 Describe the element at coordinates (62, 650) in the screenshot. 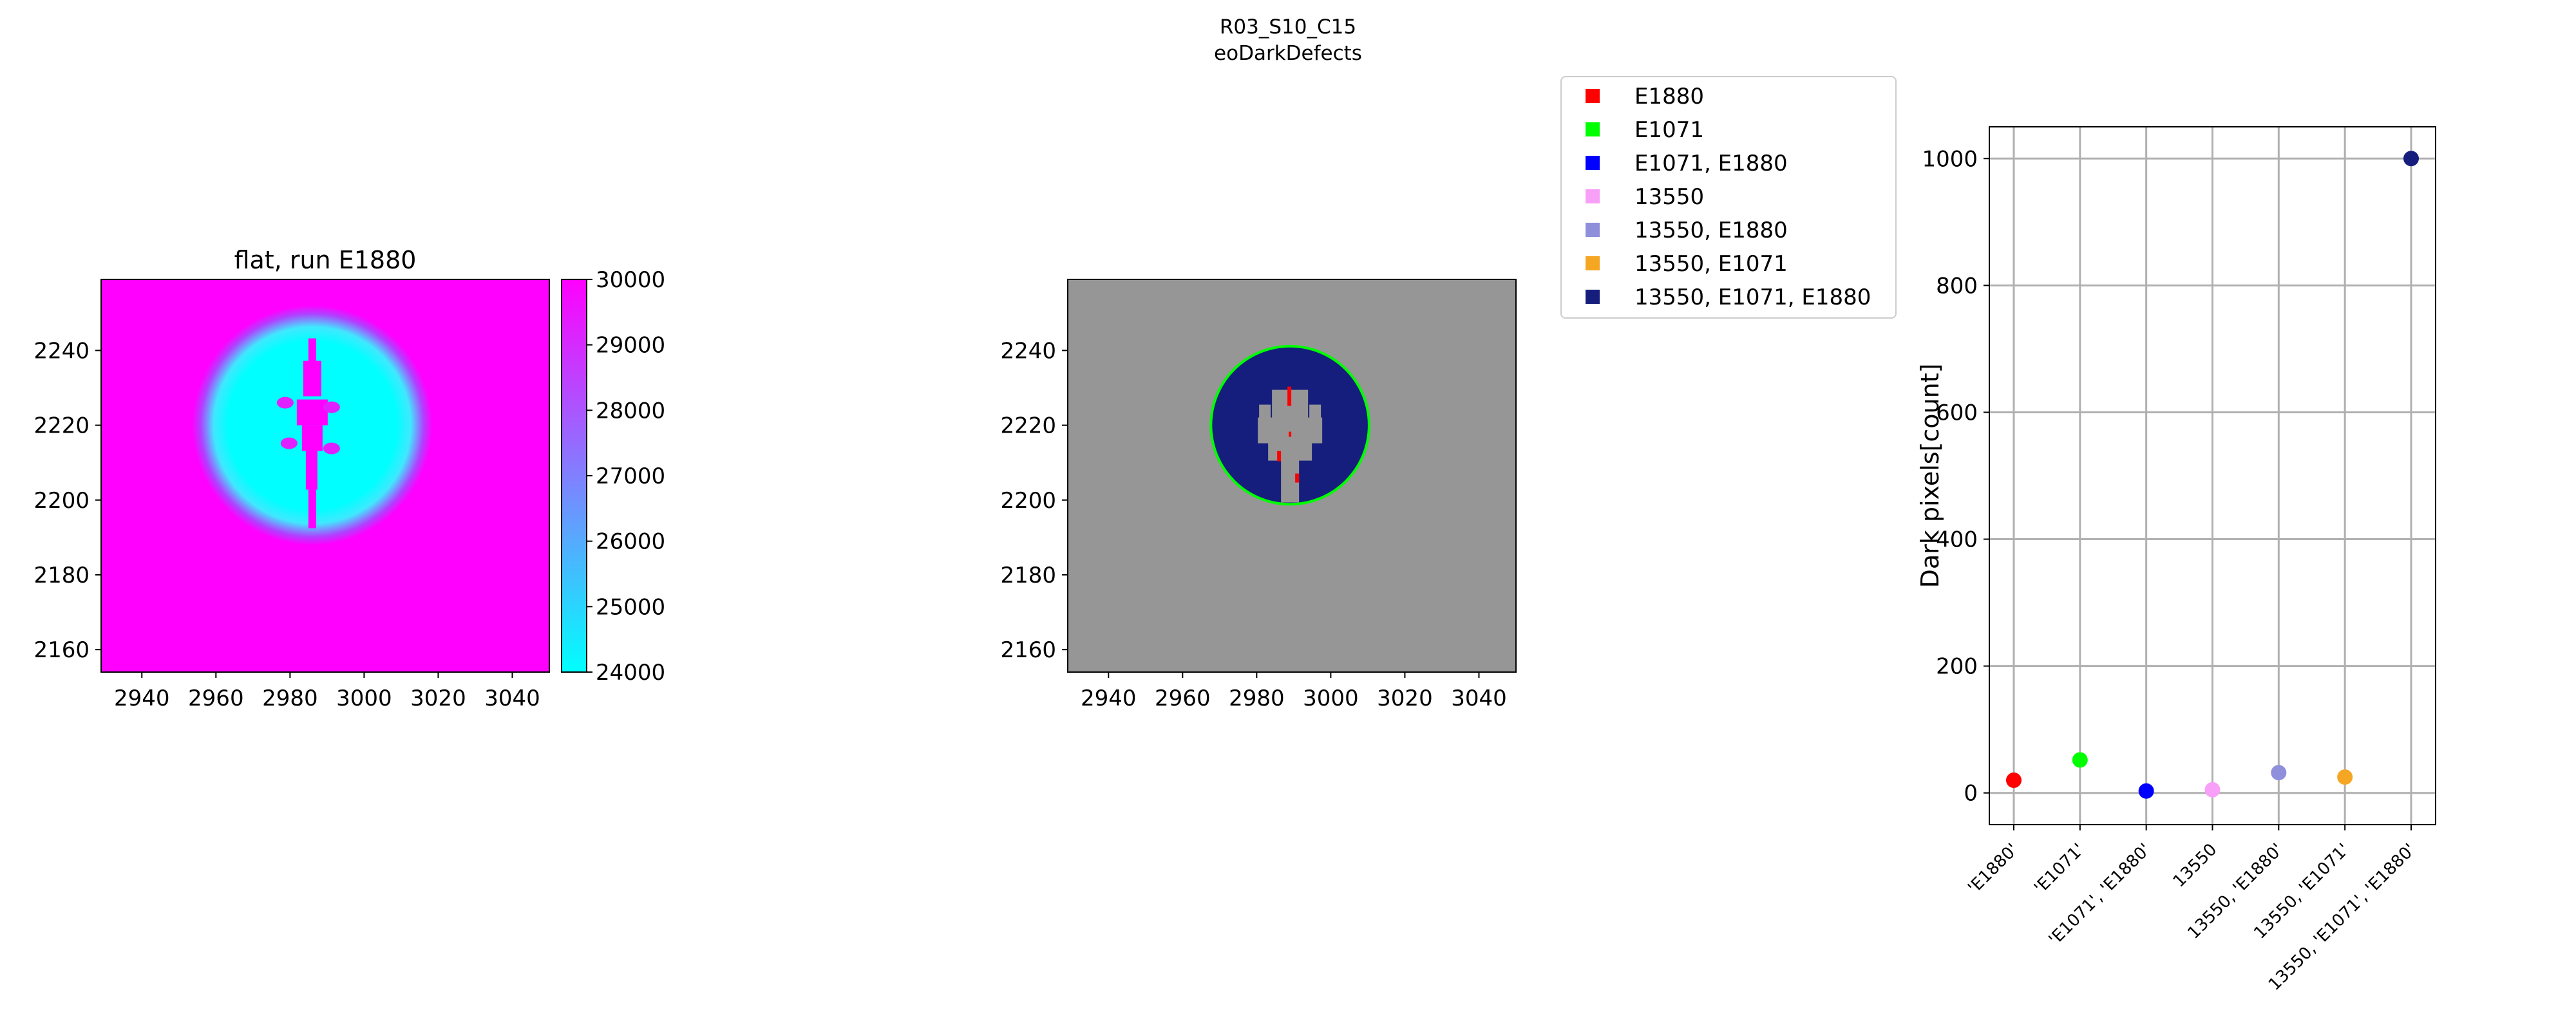

I see `p1-y-tick-label: 2160` at that location.